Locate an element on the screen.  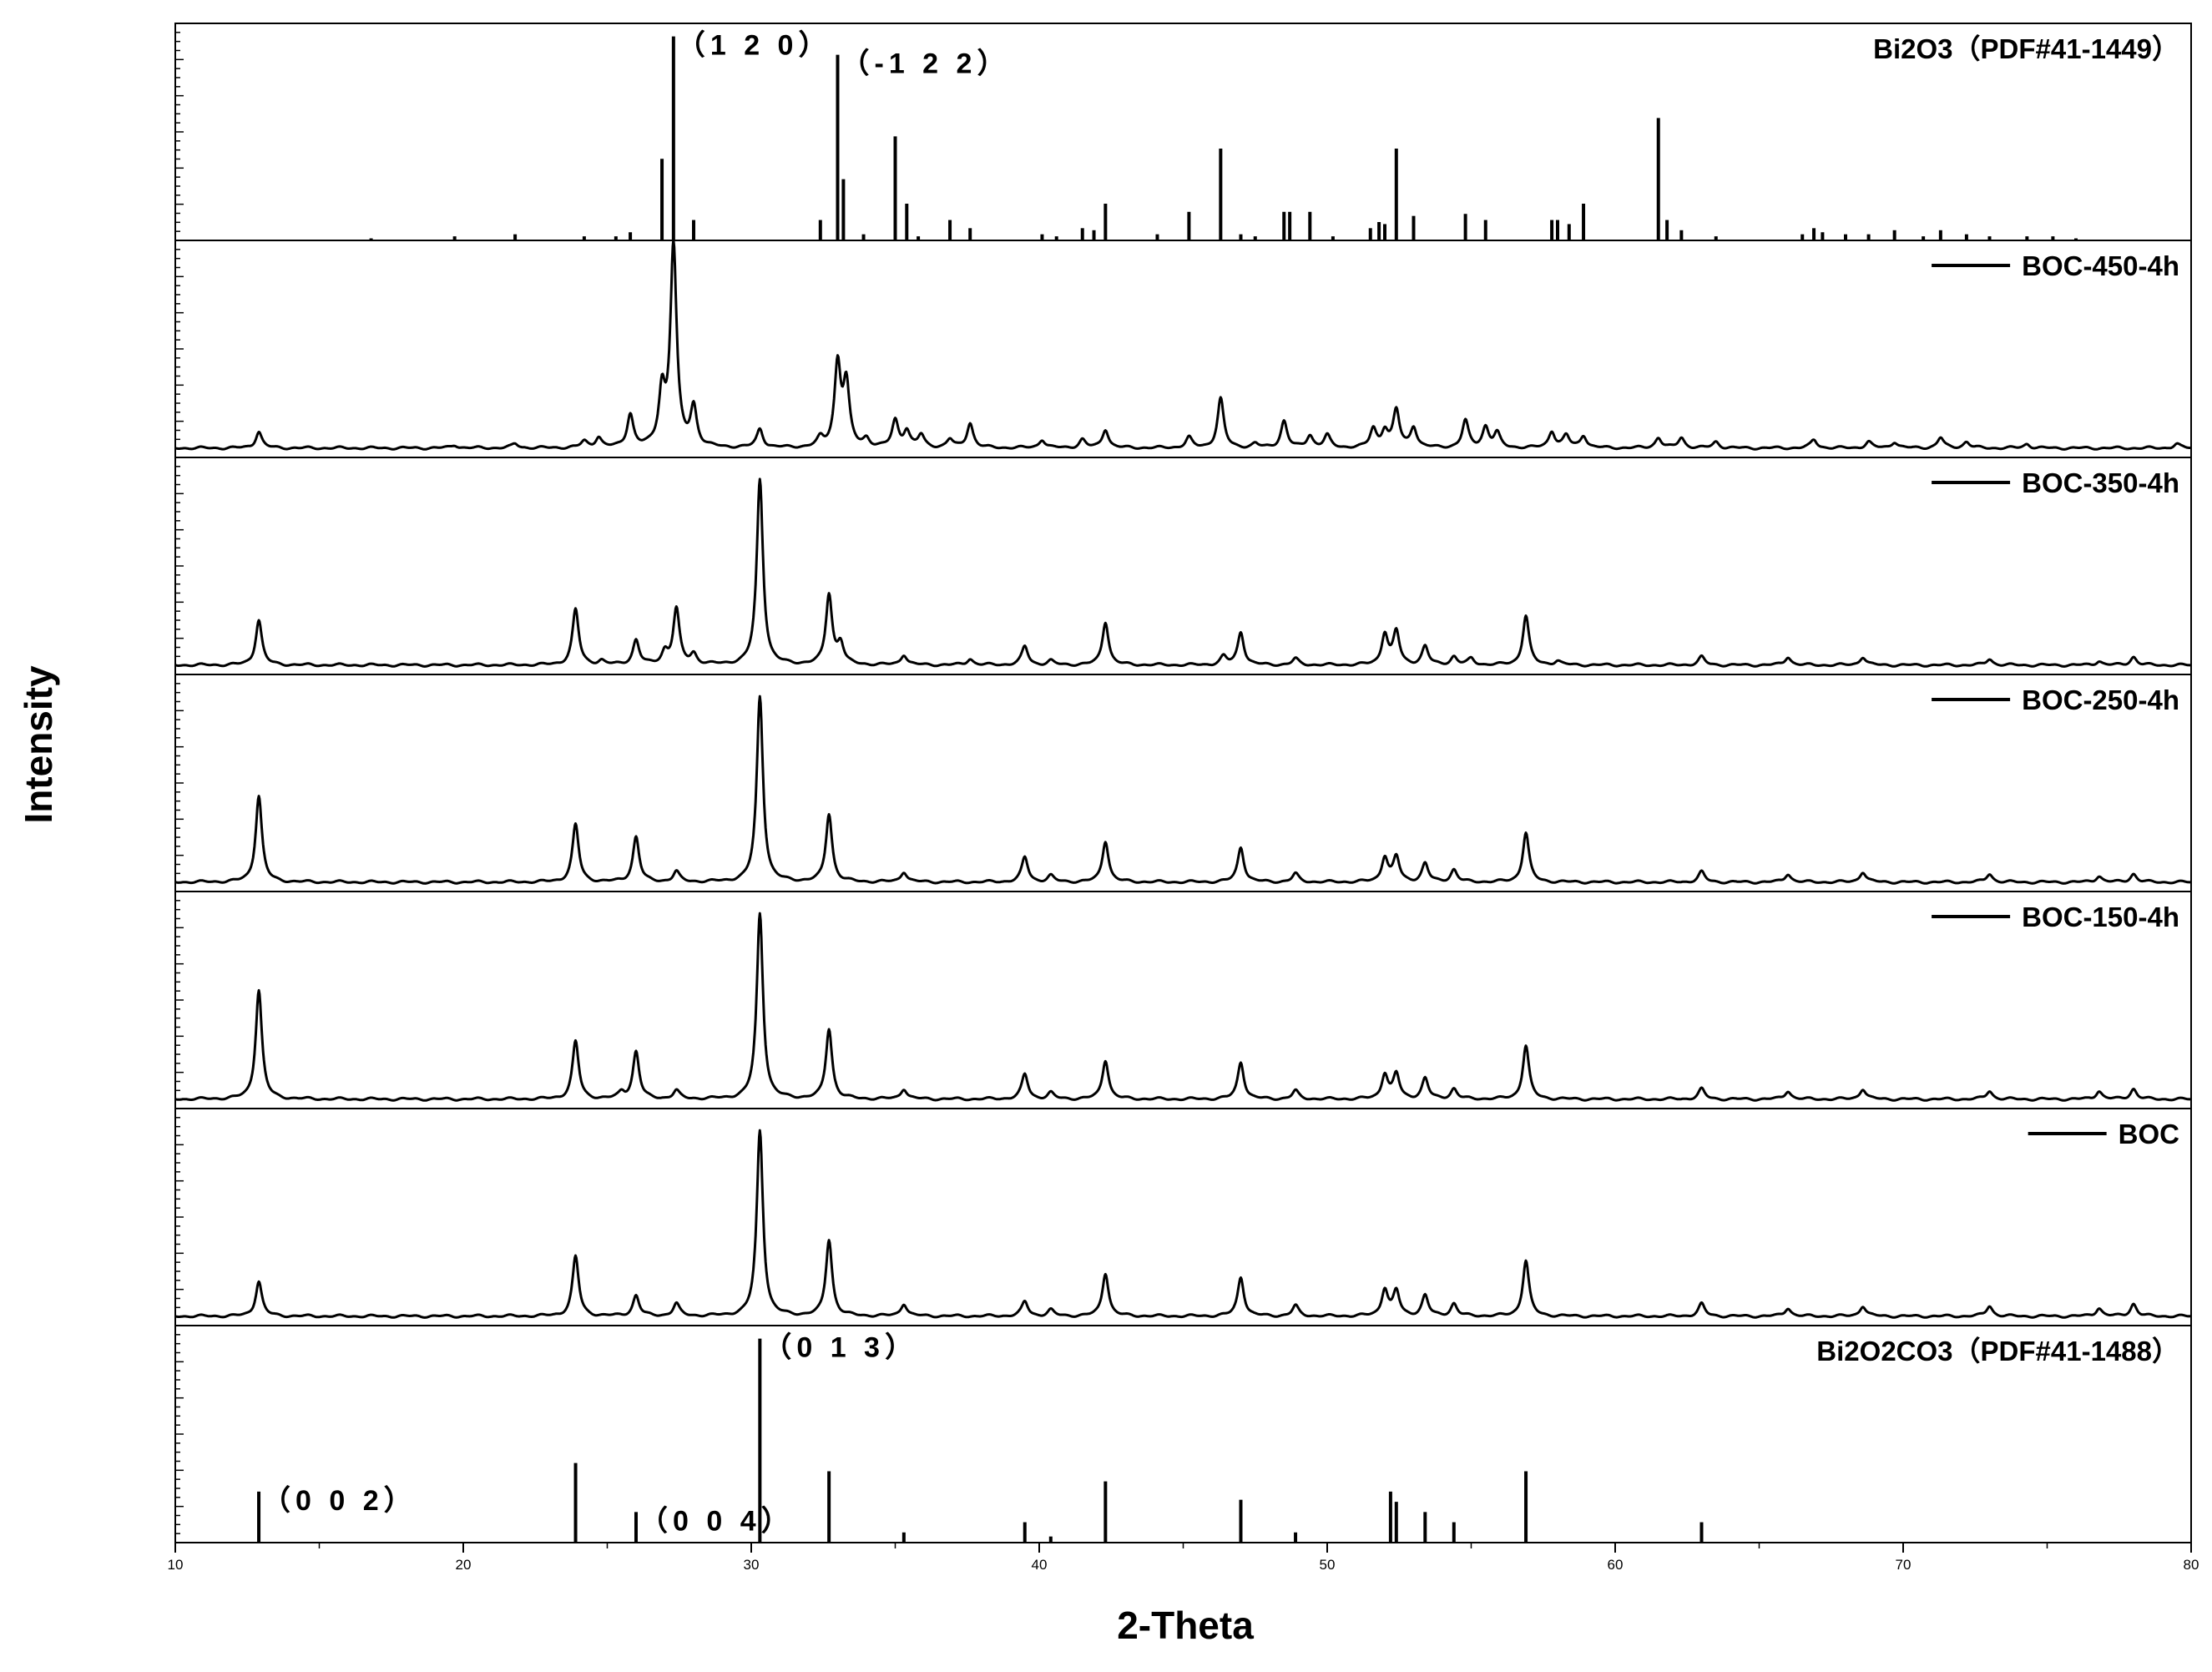
panel-label: BOC-150-4h is located at coordinates (2100, 917).